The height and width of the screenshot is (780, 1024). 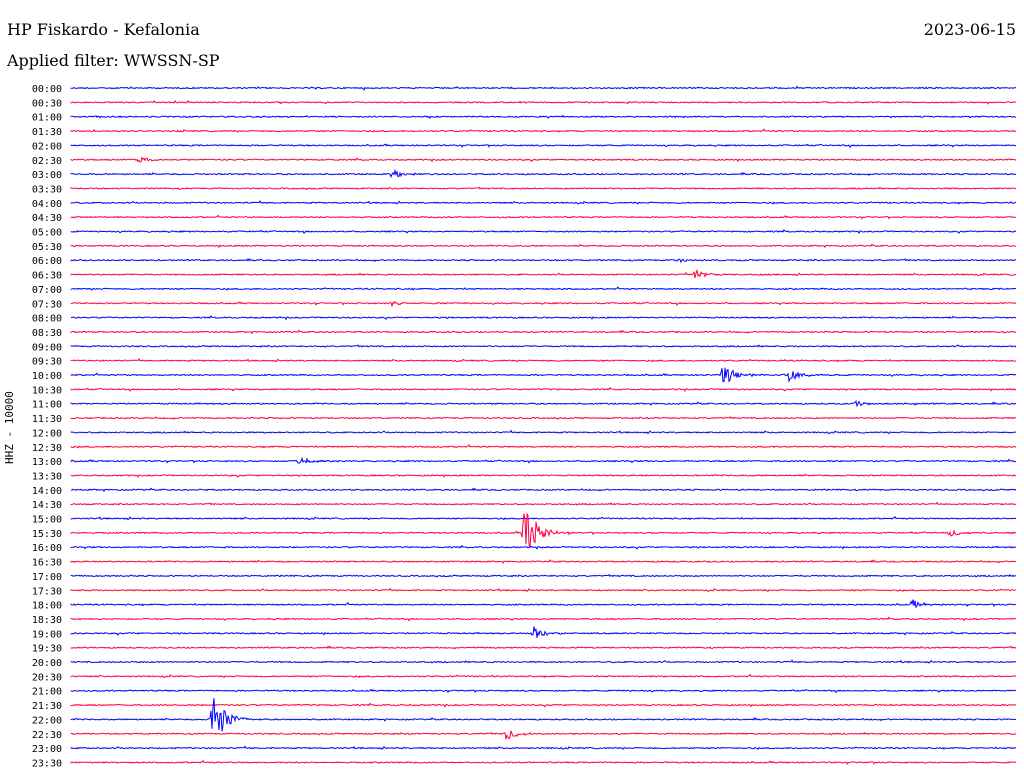 I want to click on row-time-label: 08:30, so click(x=47, y=333).